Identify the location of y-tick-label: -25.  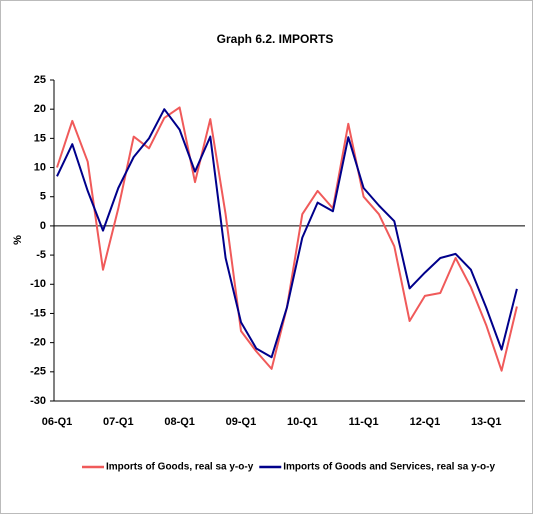
(38, 372).